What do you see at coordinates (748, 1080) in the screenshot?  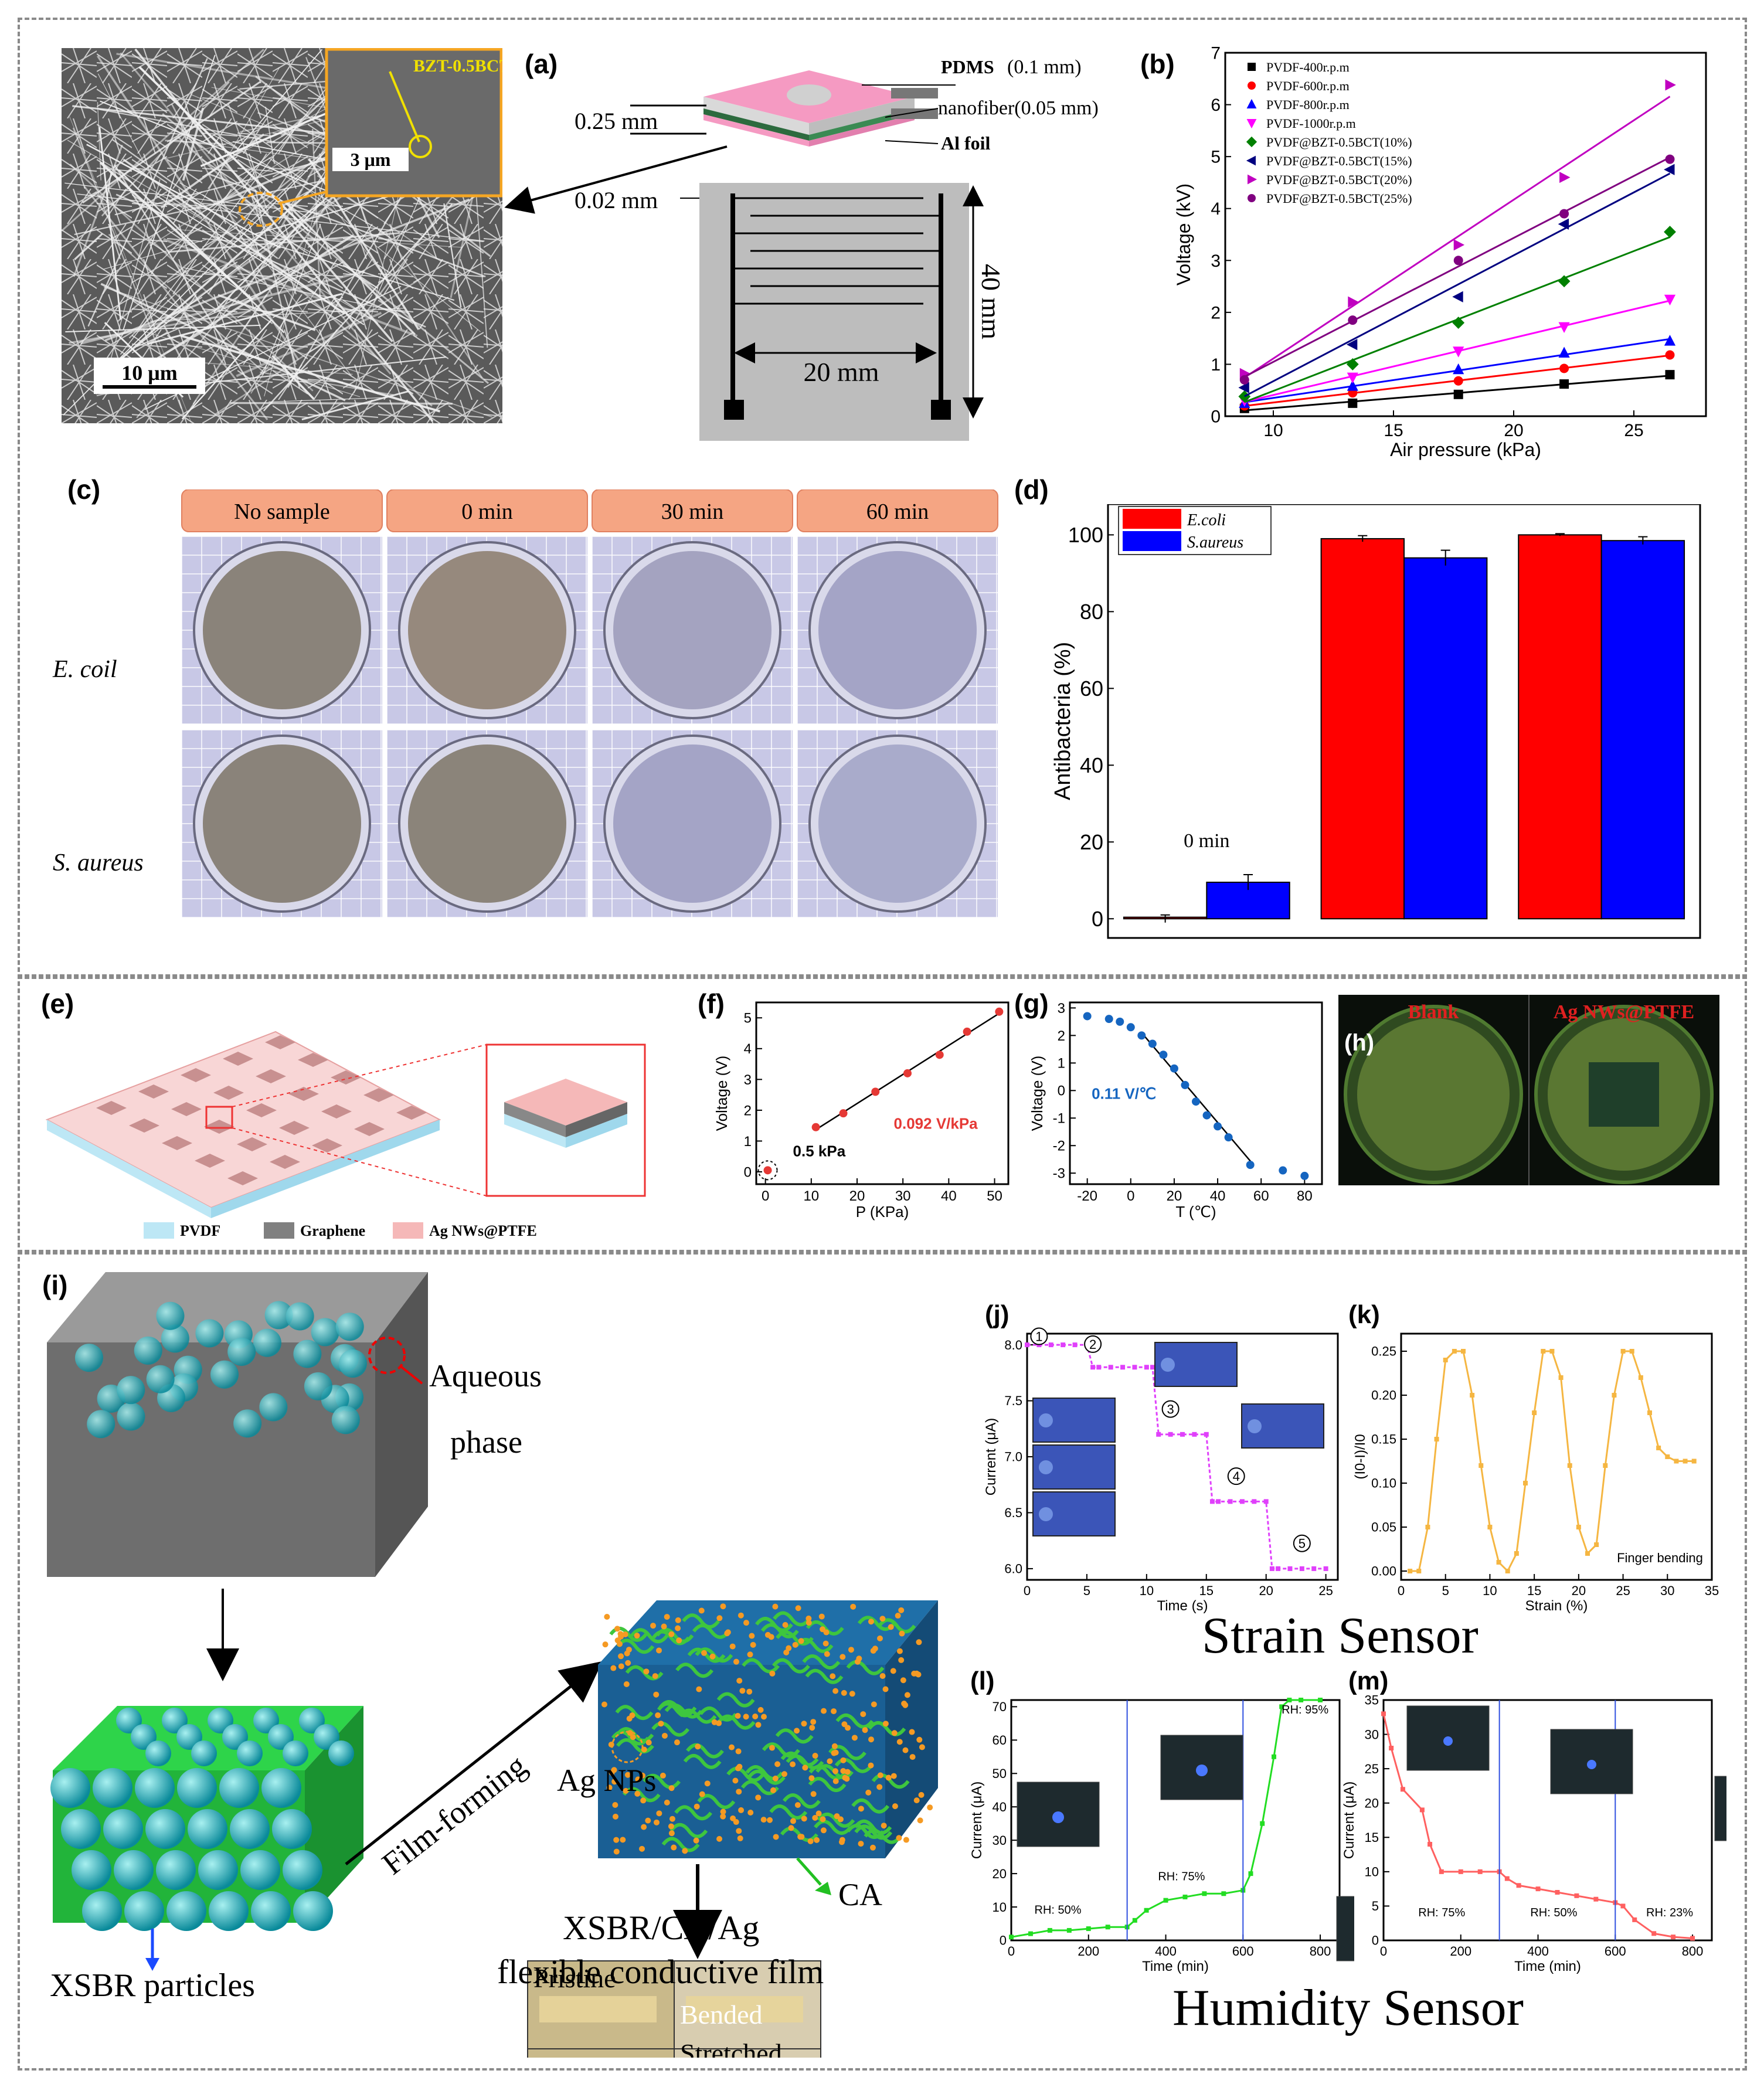 I see `chart-f-ytick: 3` at bounding box center [748, 1080].